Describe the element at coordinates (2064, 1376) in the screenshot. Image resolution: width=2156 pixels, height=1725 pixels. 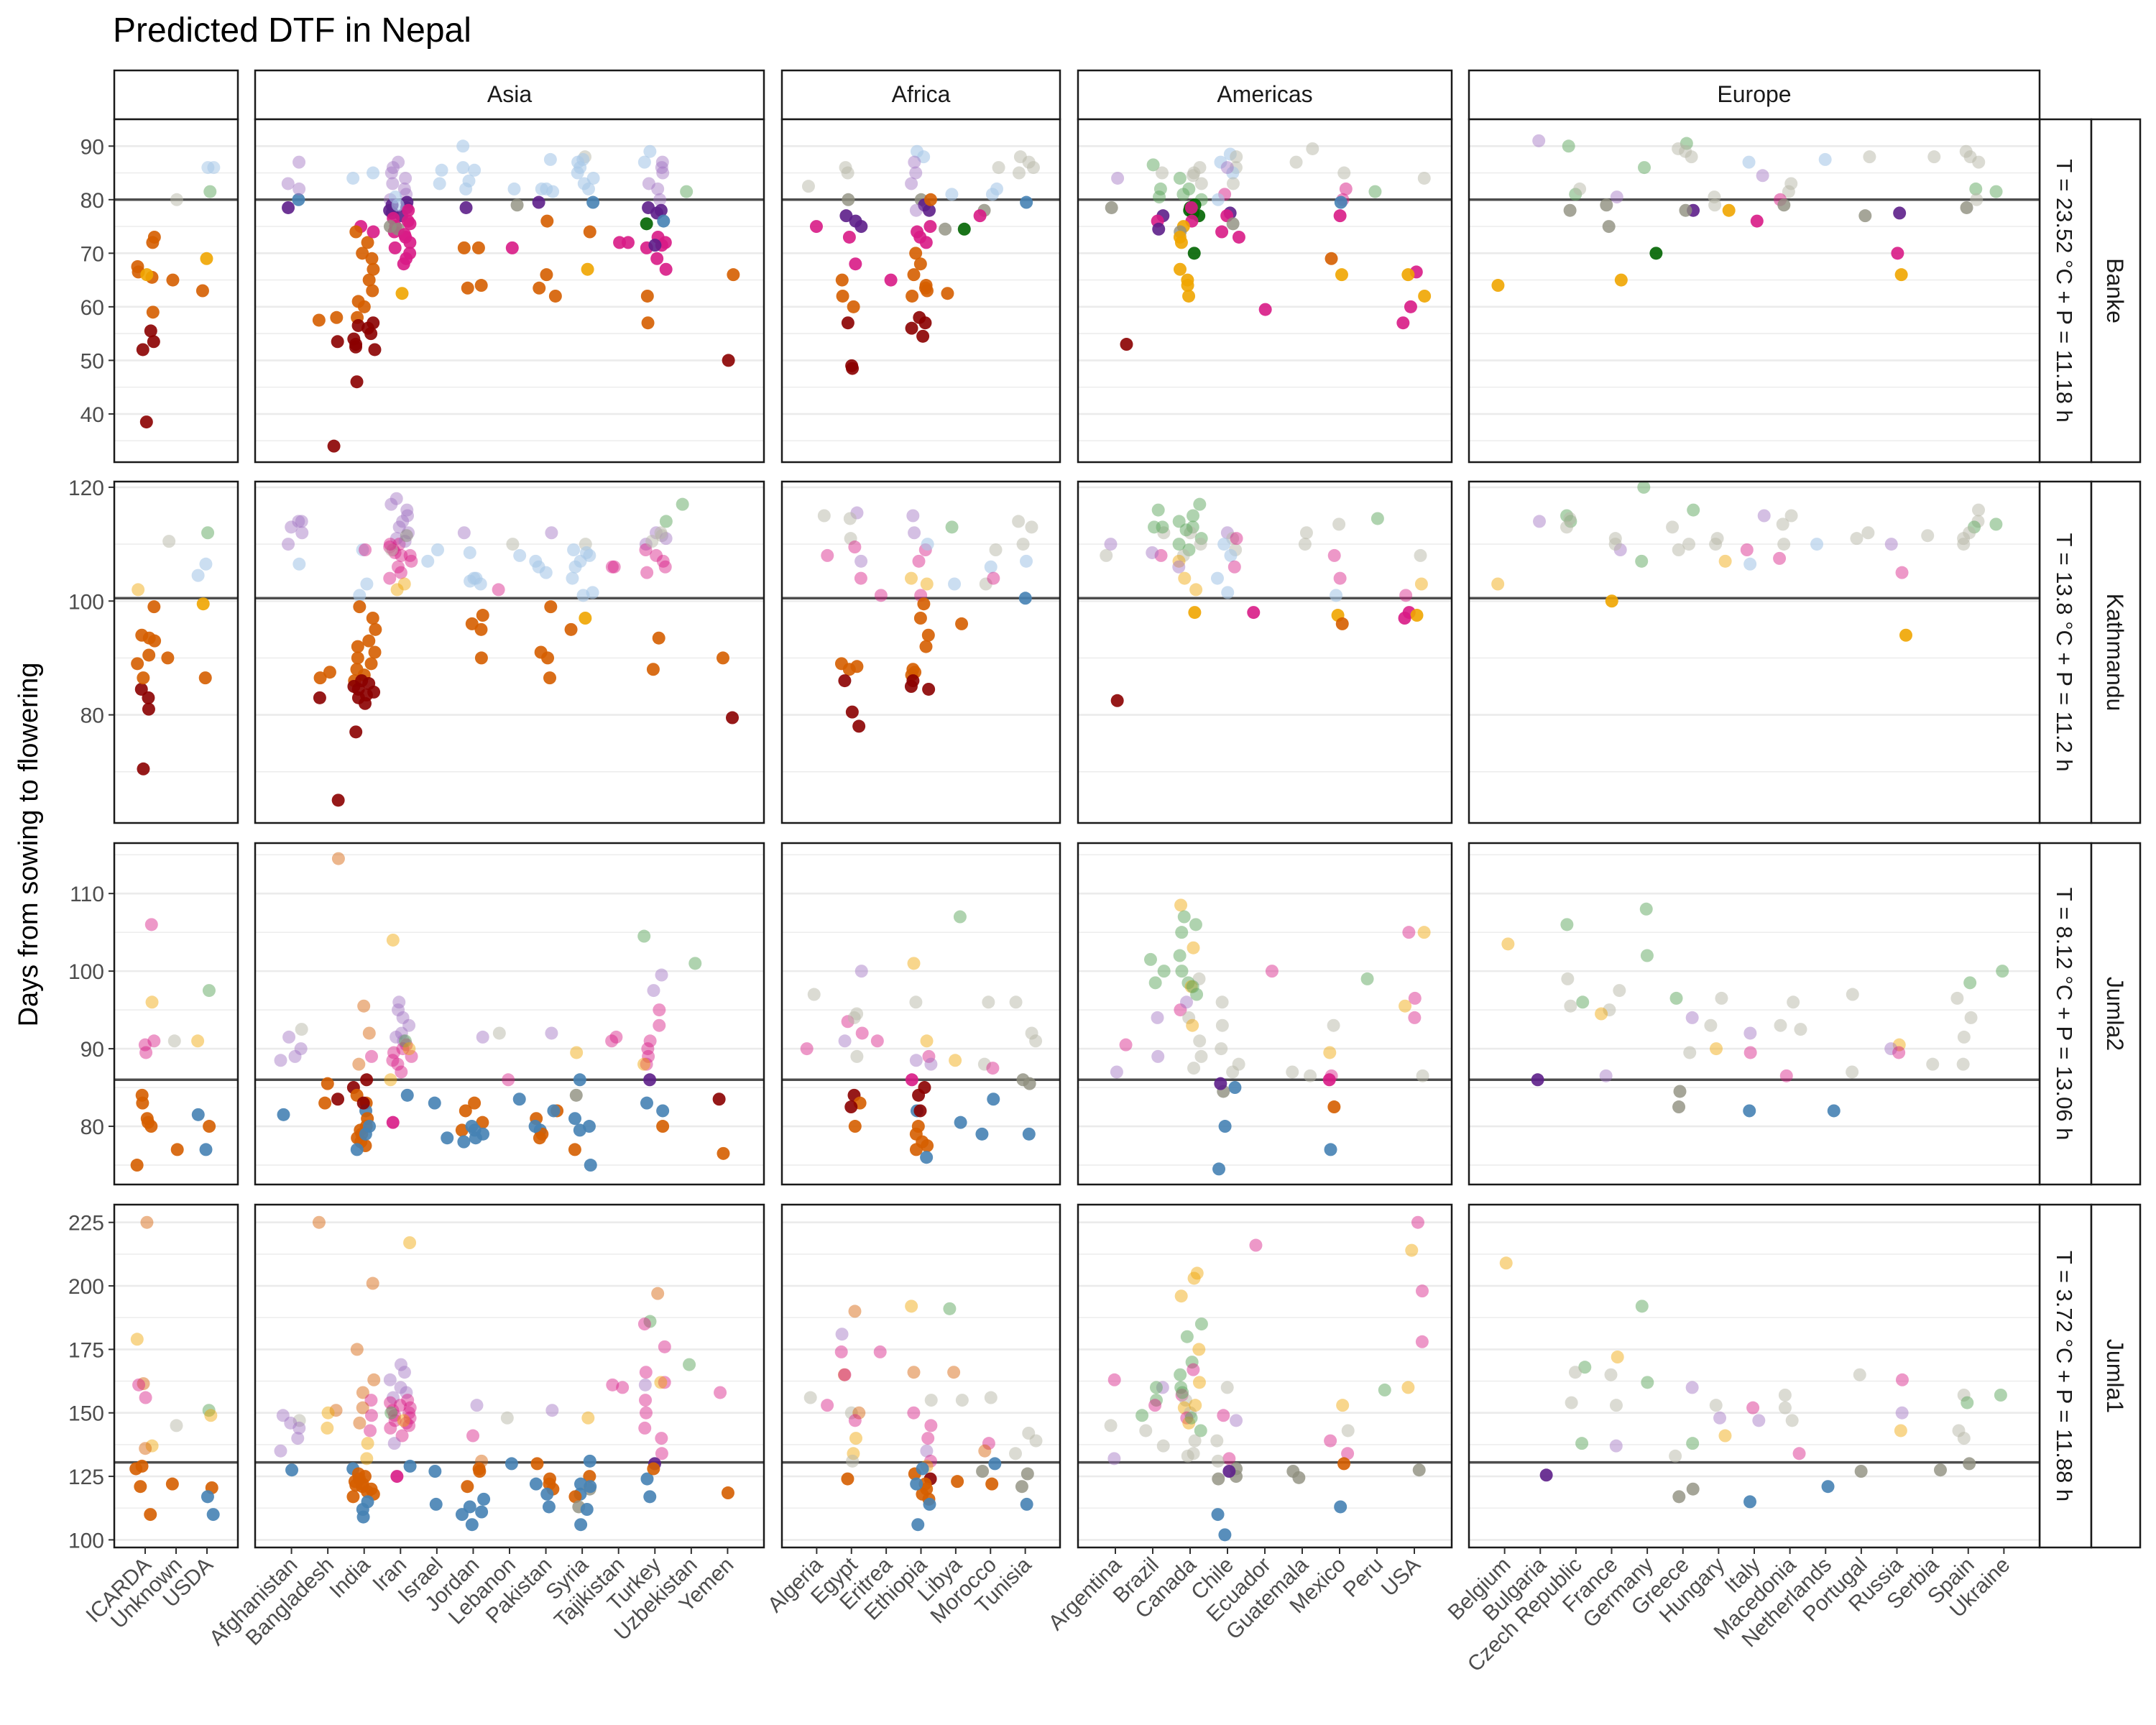
I see `row-strip-formula-text: T = 3.72 °C + P = 11.88 h` at that location.